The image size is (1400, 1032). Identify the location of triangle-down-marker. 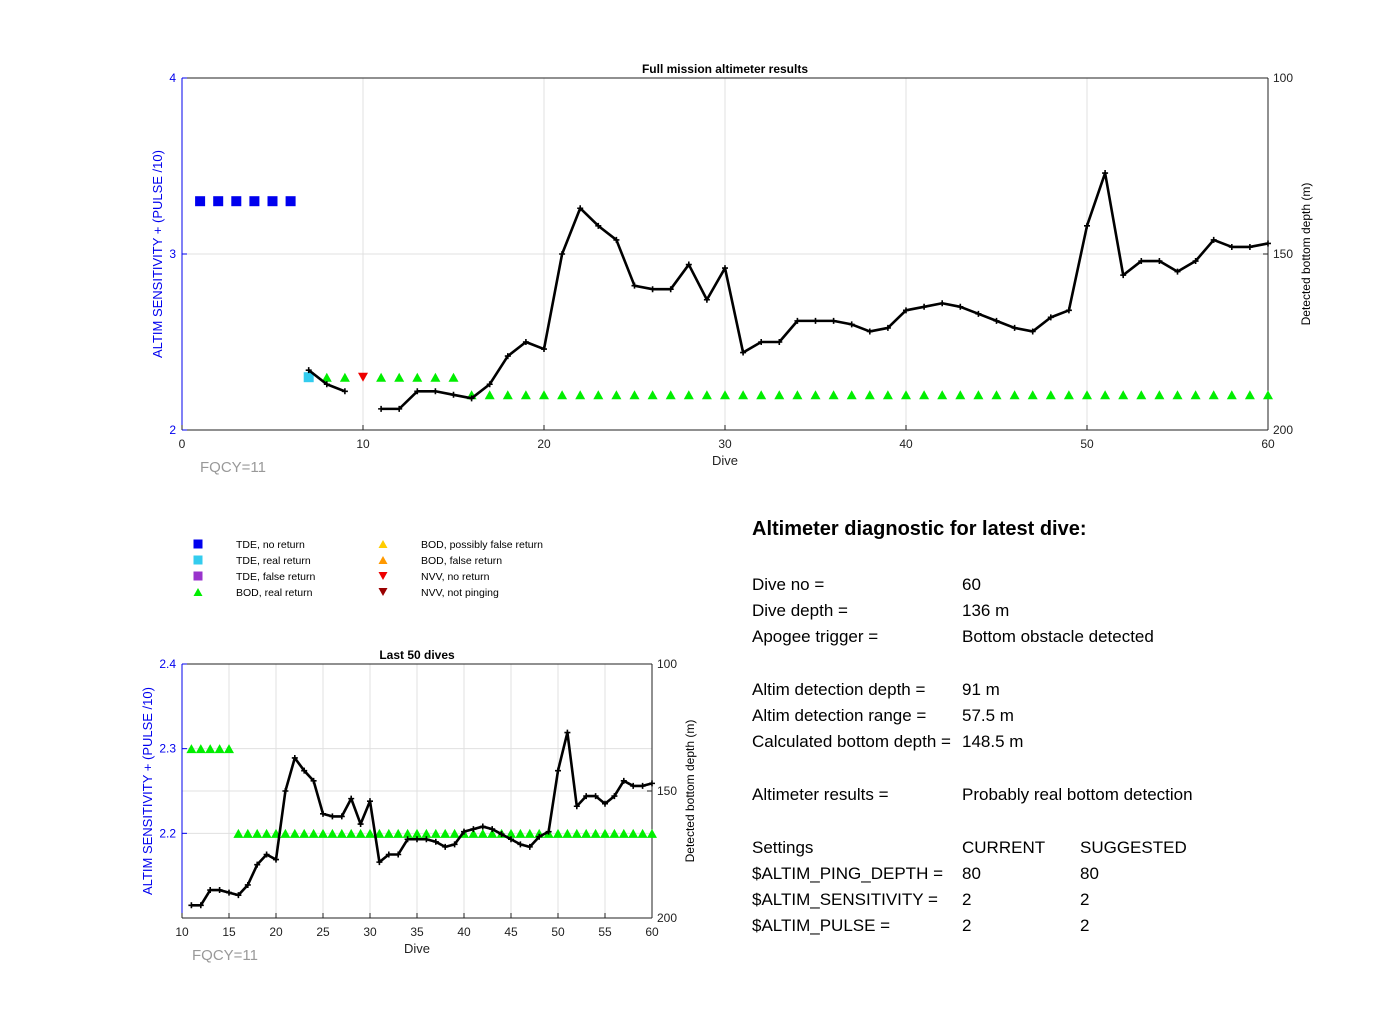
(383, 576).